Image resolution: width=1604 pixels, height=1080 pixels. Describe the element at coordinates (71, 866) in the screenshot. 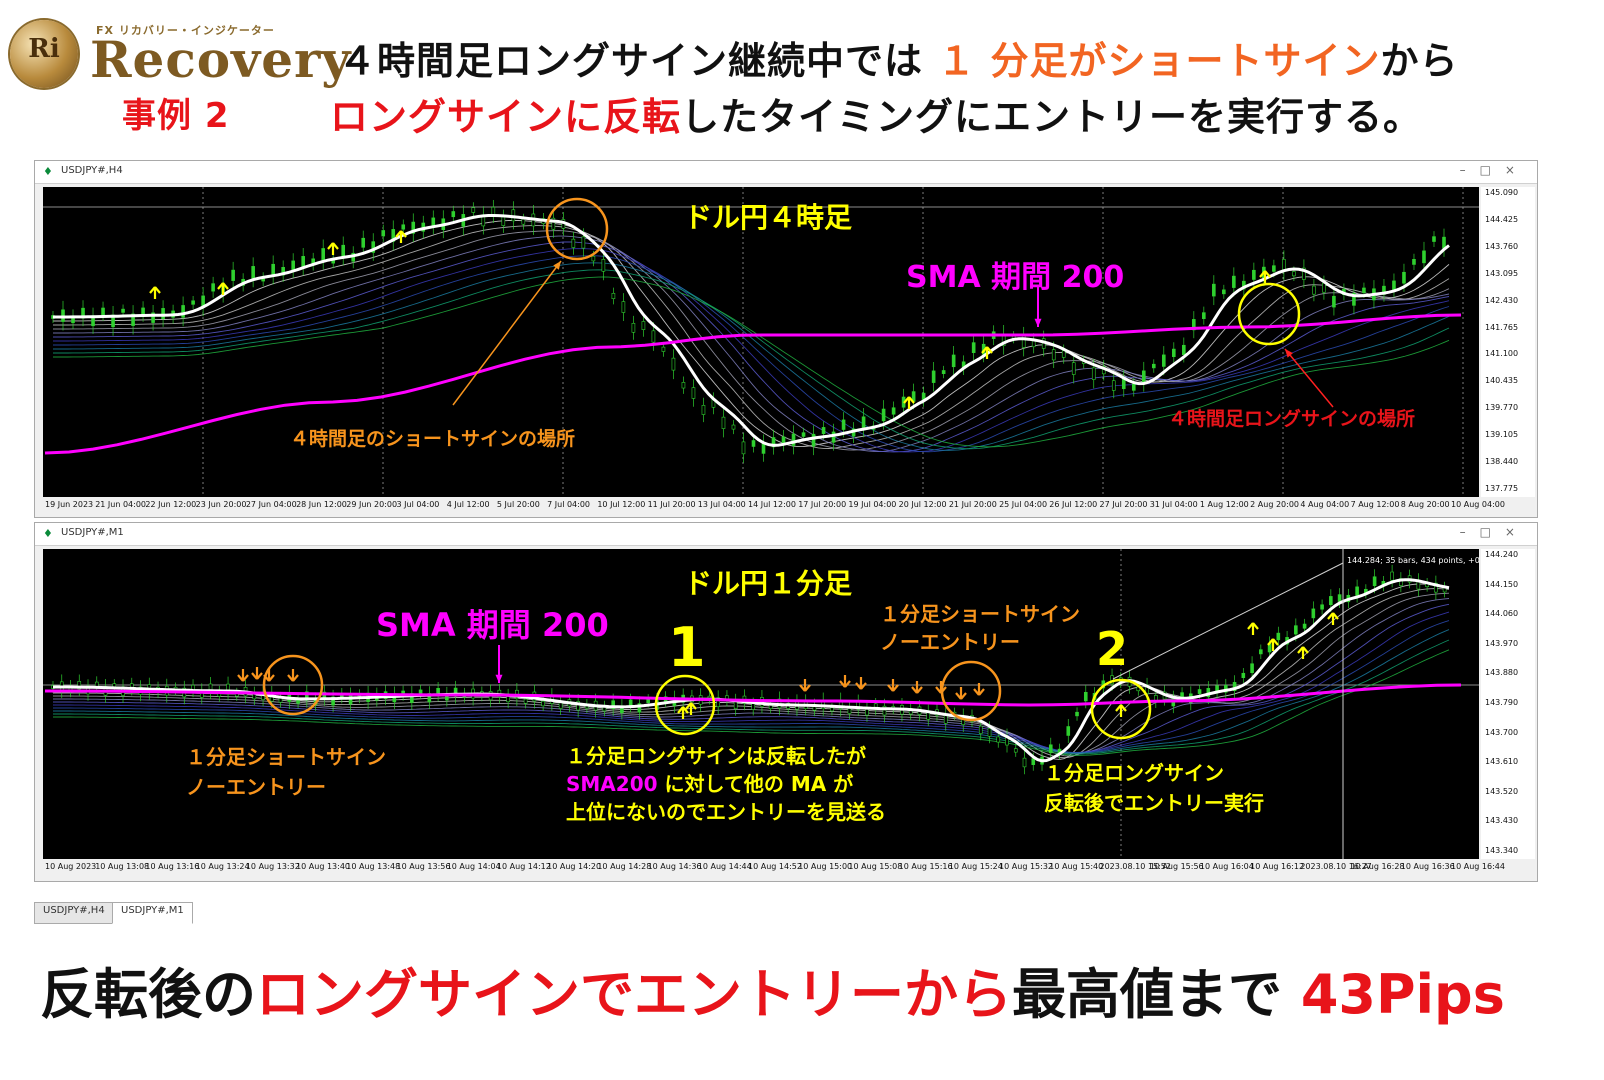

I see `time-tick-label: 10 Aug 2023` at that location.